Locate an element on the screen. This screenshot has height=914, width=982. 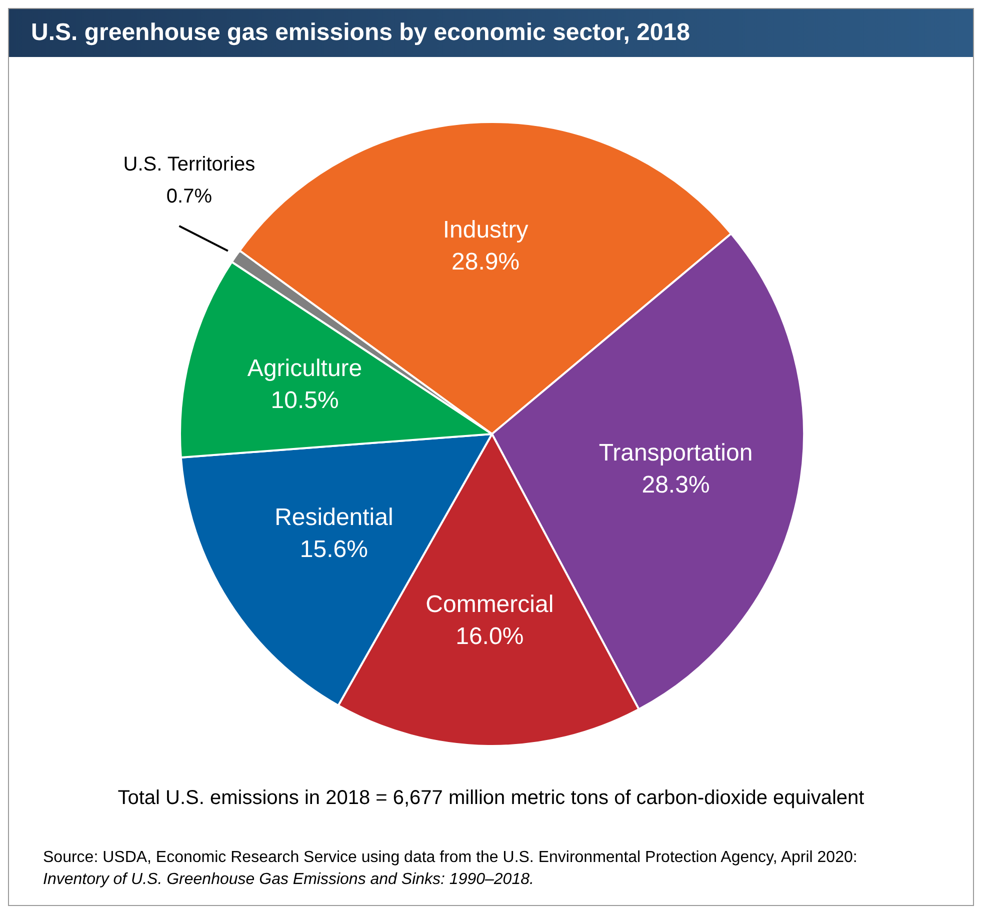
slice-label: Agriculture is located at coordinates (304, 368).